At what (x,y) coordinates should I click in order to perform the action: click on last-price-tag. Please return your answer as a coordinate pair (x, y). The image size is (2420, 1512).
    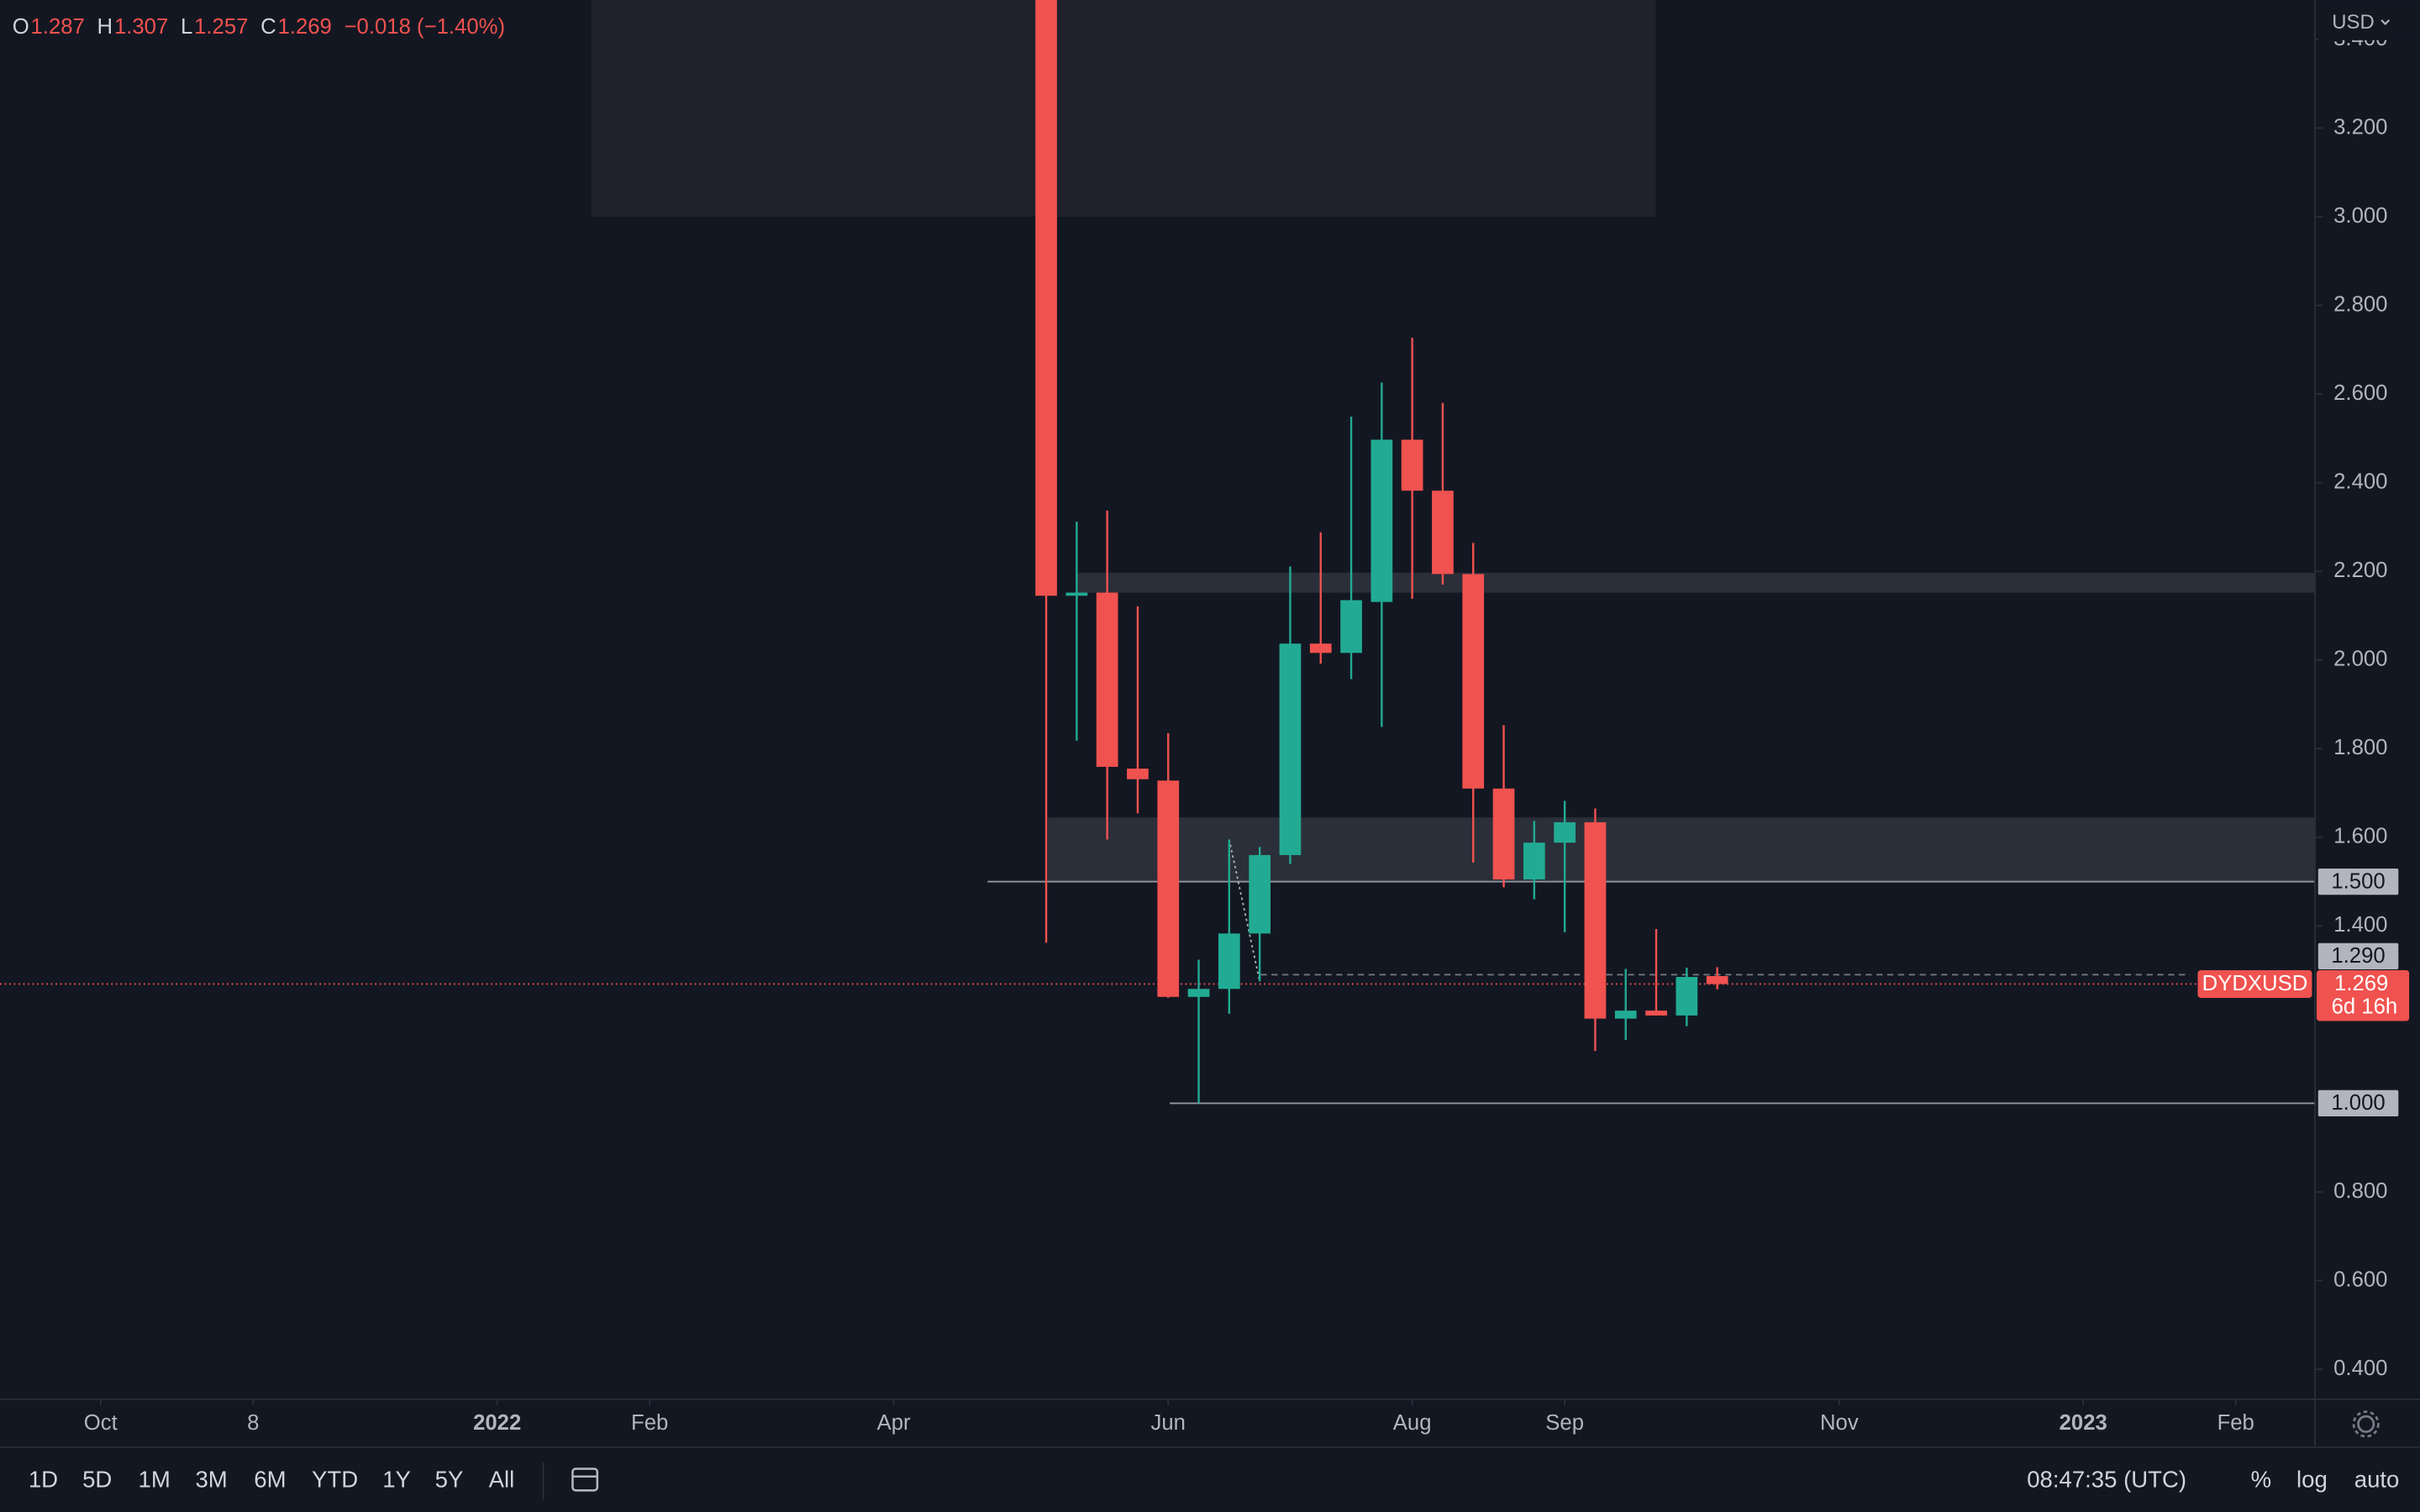
    Looking at the image, I should click on (2363, 995).